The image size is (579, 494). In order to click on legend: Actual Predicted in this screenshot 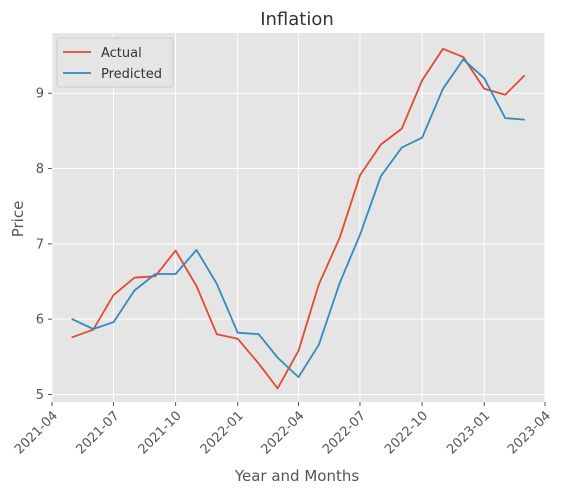, I will do `click(115, 62)`.